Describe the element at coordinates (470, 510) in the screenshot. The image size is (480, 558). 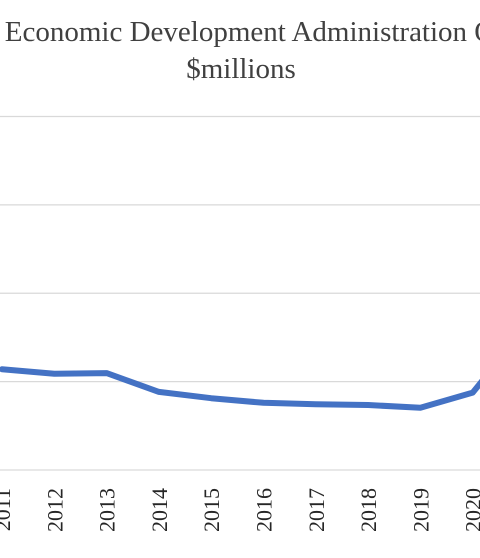
I see `x-tick-label-2020: 2020` at that location.